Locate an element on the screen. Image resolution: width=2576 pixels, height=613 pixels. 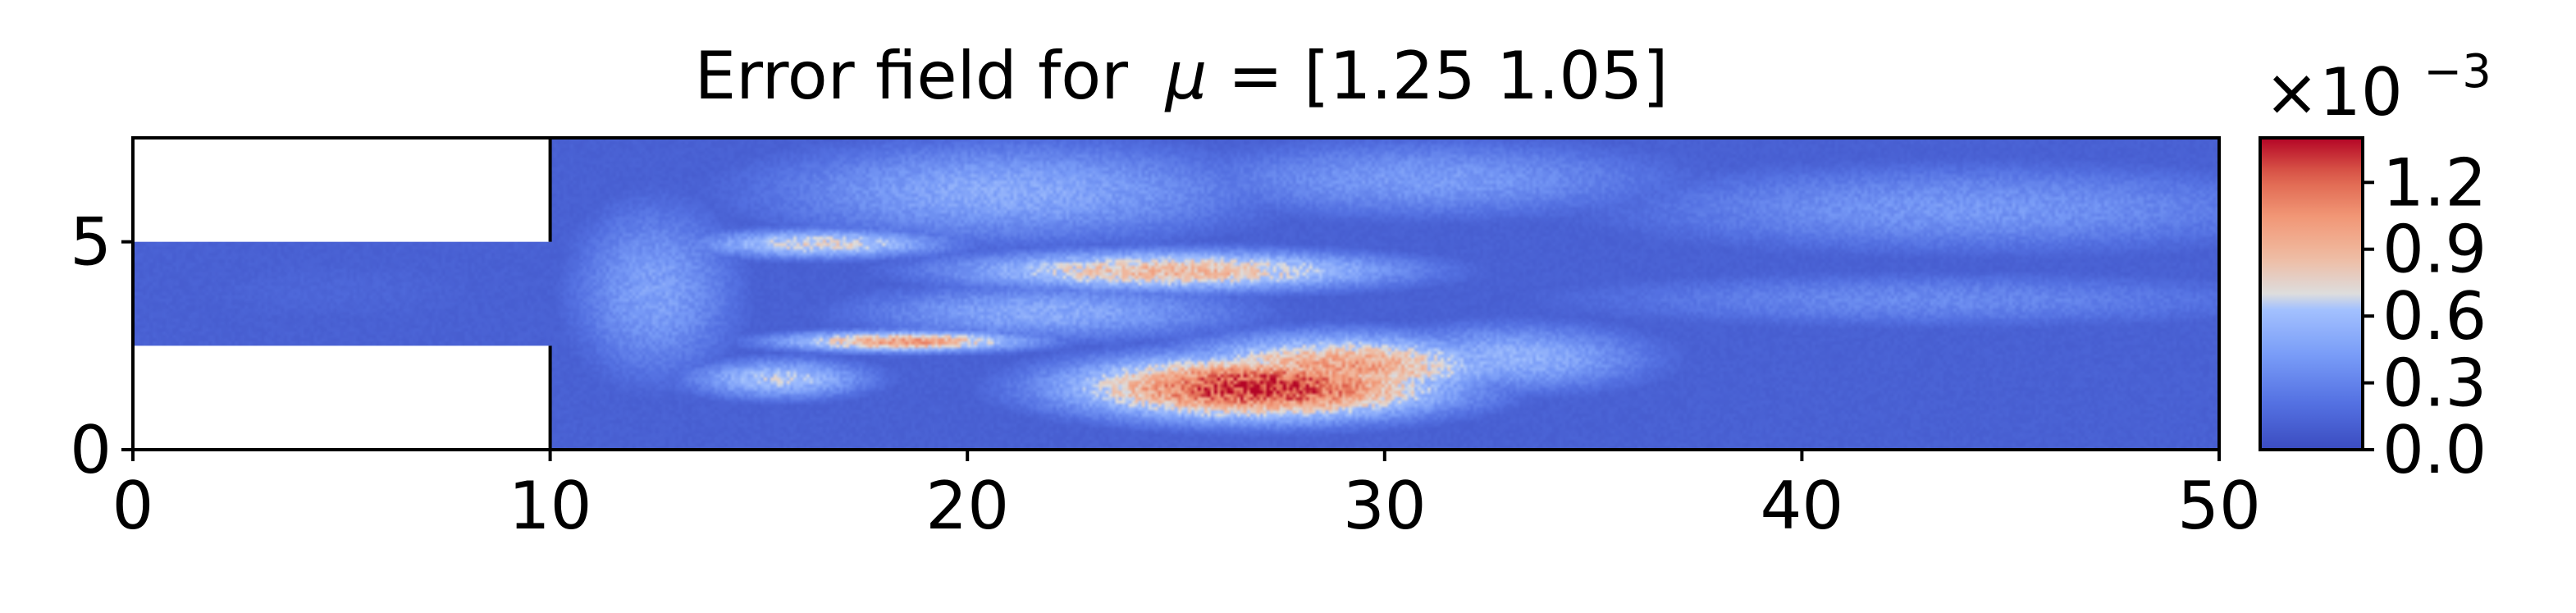
chart-title: Error field for μ = [1.25 1.05] is located at coordinates (1182, 76).